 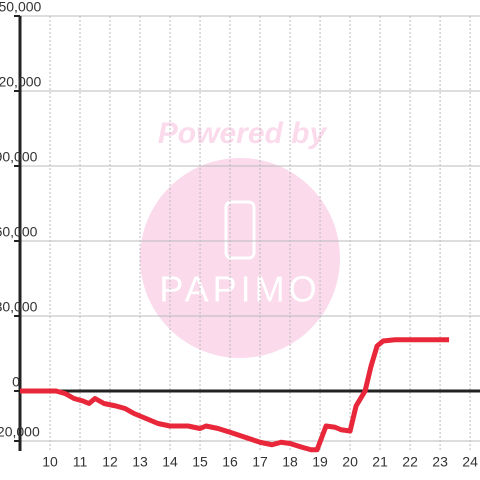 What do you see at coordinates (21, 82) in the screenshot?
I see `y-tick-label: 120,000` at bounding box center [21, 82].